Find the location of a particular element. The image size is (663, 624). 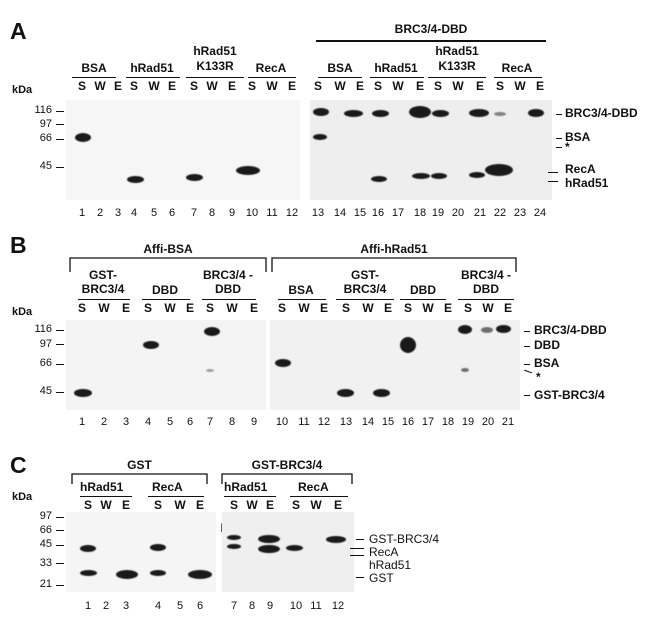

panel-b-swe-7: S is located at coordinates (209, 308).